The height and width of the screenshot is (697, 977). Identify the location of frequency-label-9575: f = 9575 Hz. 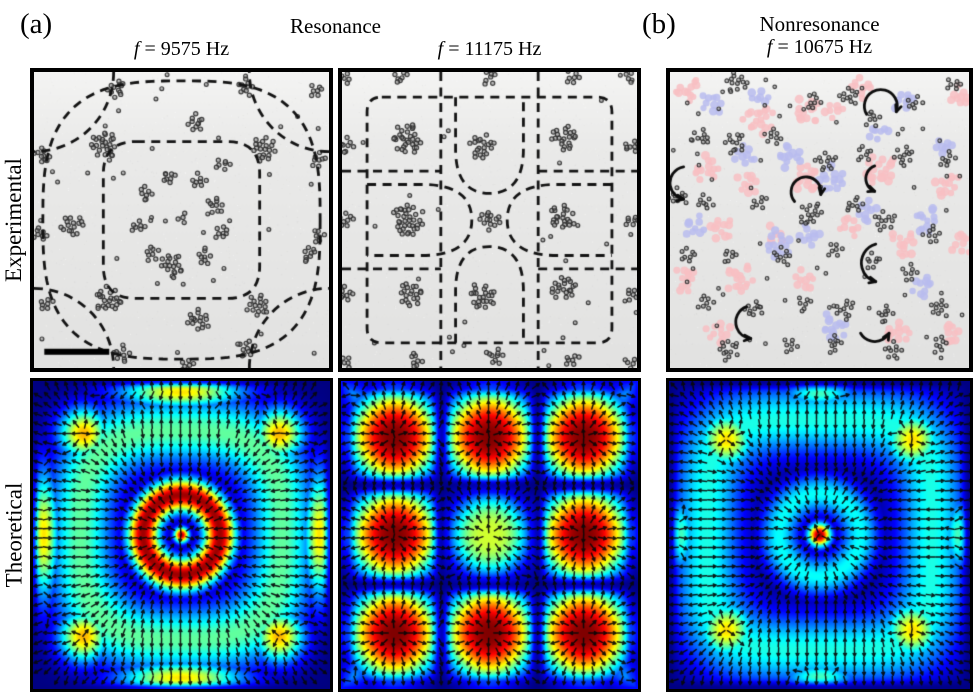
(181, 49).